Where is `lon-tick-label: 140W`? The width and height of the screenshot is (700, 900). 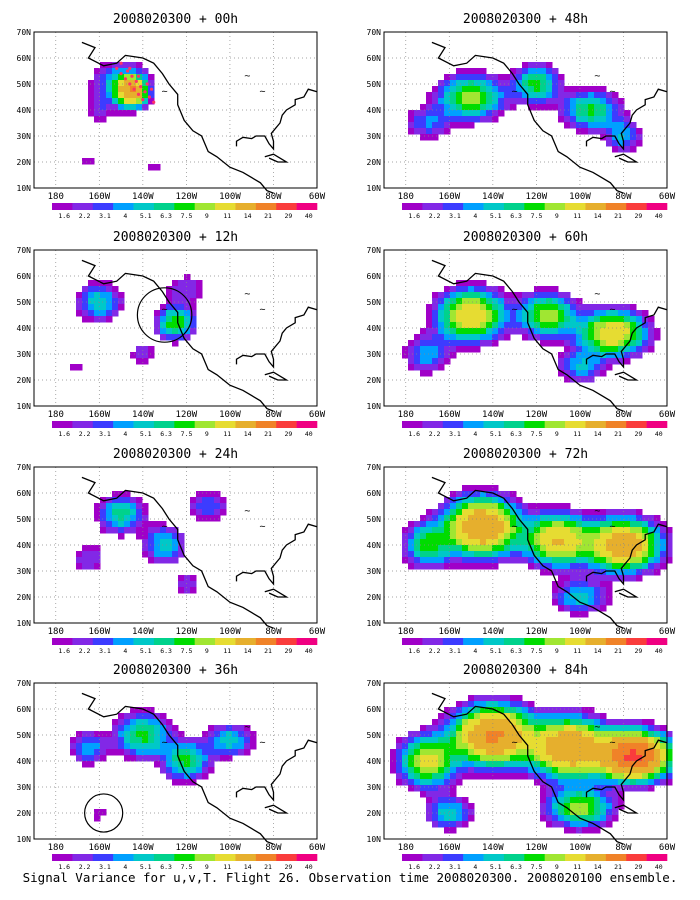
lon-tick-label: 140W is located at coordinates (493, 415).